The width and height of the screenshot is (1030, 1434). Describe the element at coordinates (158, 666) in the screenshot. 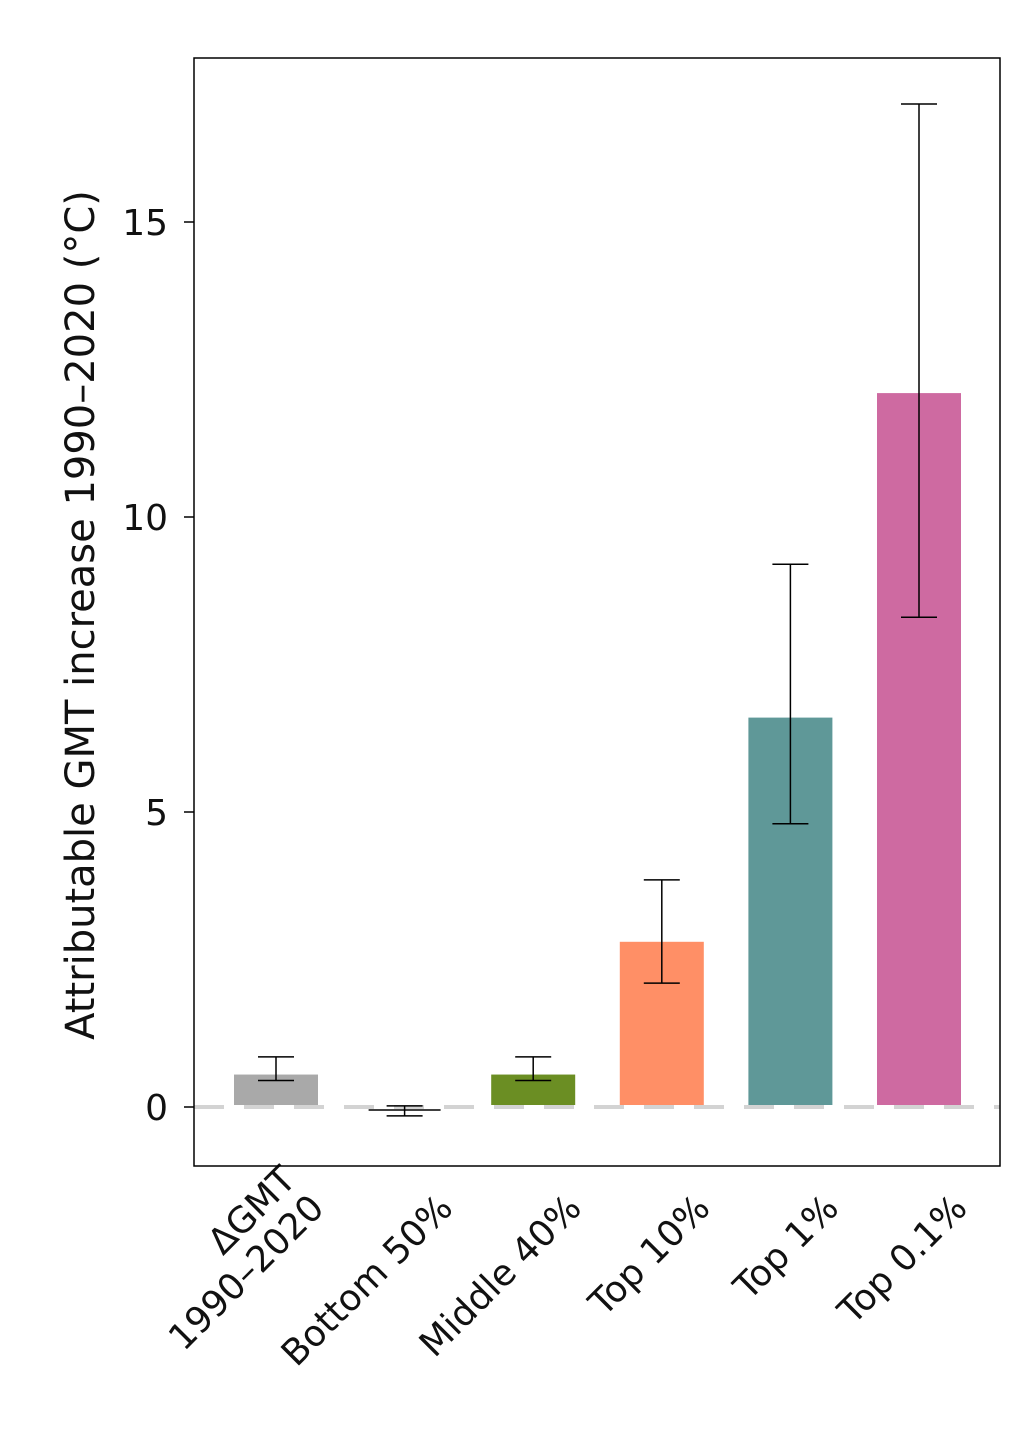

I see `y-axis-ticks: 0 5 10 15` at that location.